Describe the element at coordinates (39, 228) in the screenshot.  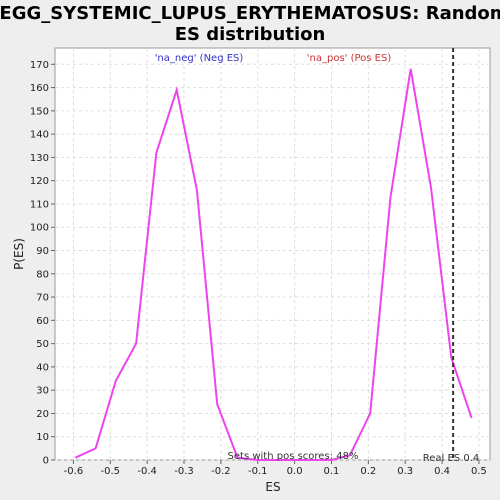
I see `y-tick-label: 100` at that location.